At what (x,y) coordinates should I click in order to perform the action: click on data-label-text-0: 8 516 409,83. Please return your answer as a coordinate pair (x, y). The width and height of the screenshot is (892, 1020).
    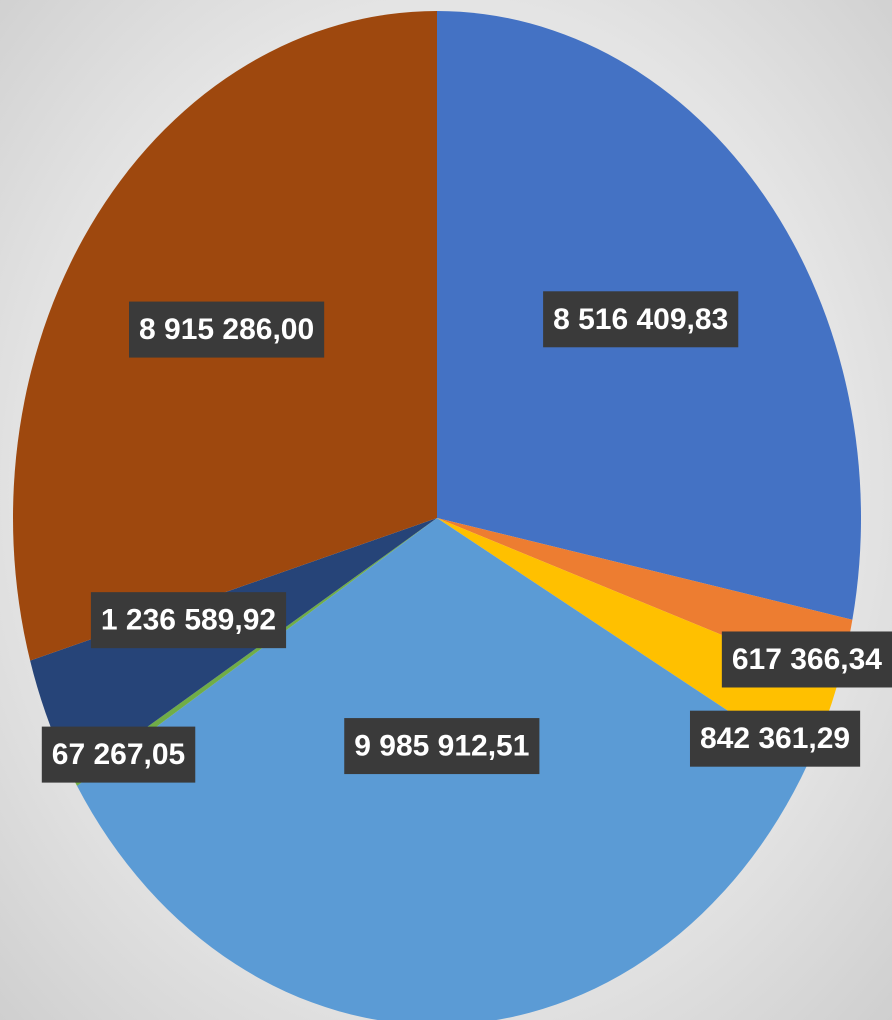
    Looking at the image, I should click on (640, 319).